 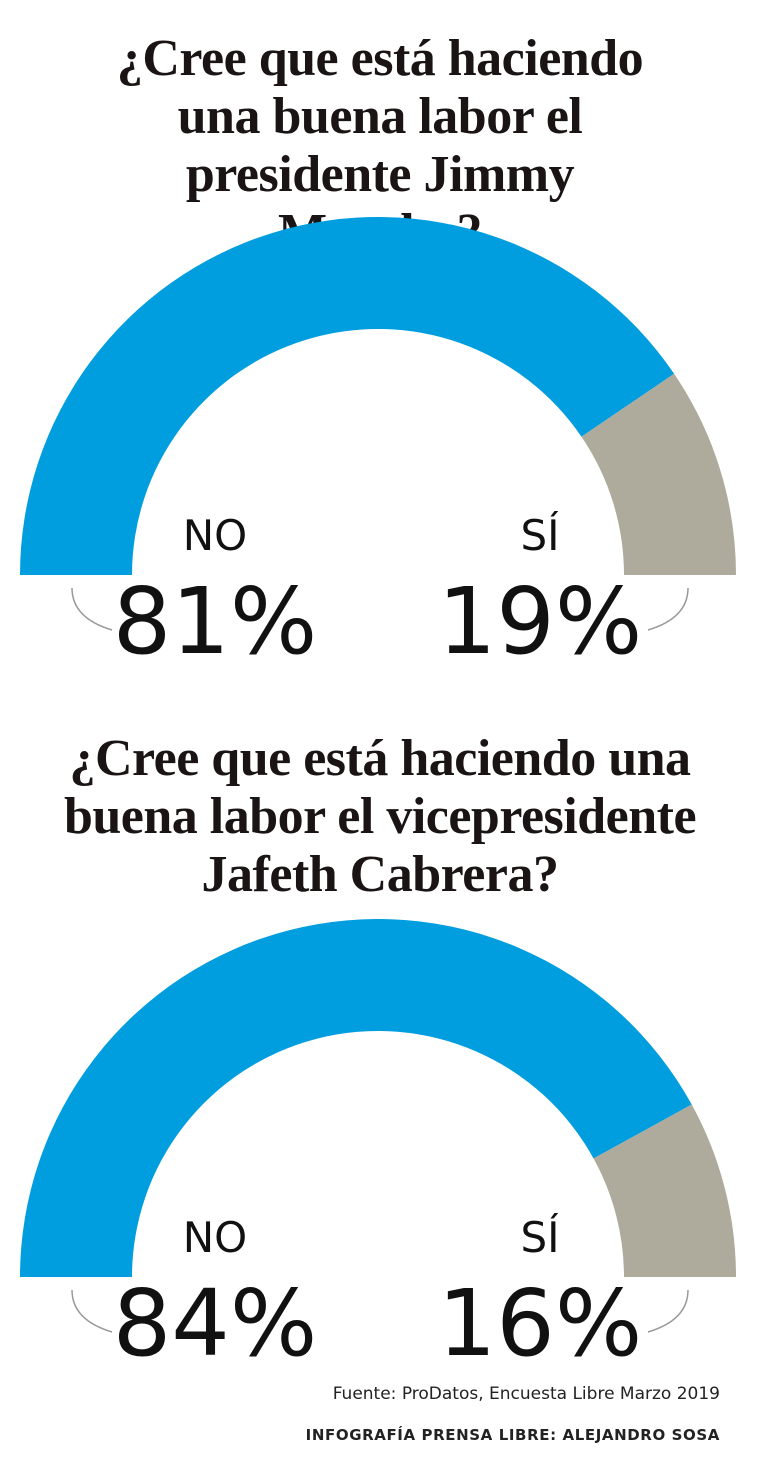 I want to click on value-label: 84%, so click(x=215, y=1321).